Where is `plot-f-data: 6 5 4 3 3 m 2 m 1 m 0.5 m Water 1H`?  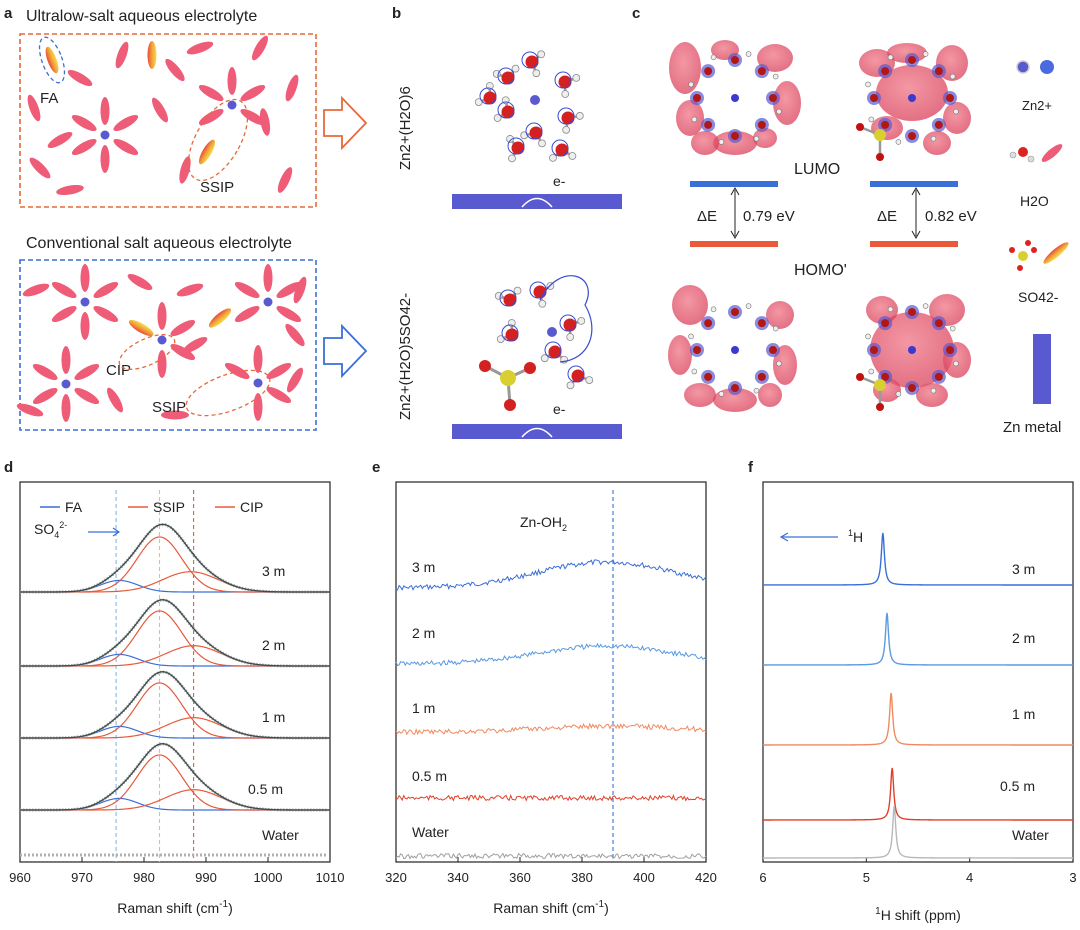 plot-f-data: 6 5 4 3 3 m 2 m 1 m 0.5 m Water 1H is located at coordinates (917, 706).